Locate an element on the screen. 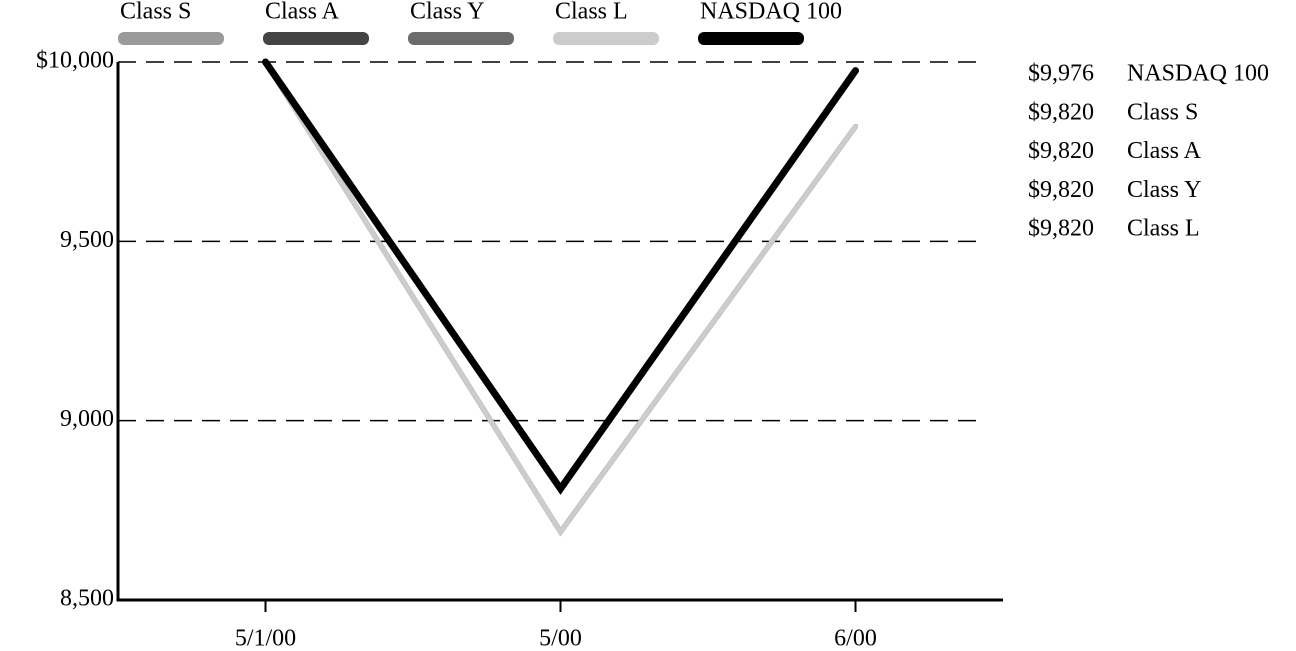 The height and width of the screenshot is (651, 1296). end-series-label: Class A is located at coordinates (1164, 151).